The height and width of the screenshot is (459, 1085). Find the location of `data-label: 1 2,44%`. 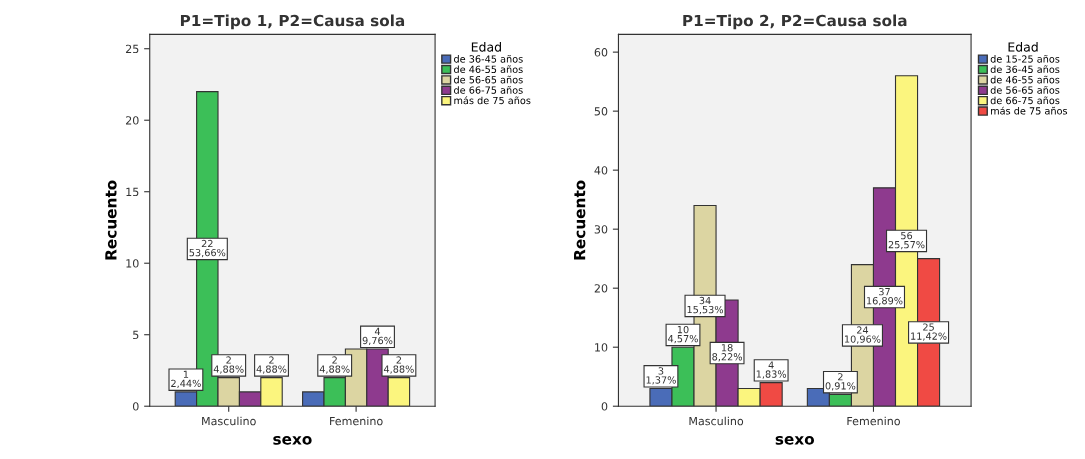

data-label: 1 2,44% is located at coordinates (186, 379).